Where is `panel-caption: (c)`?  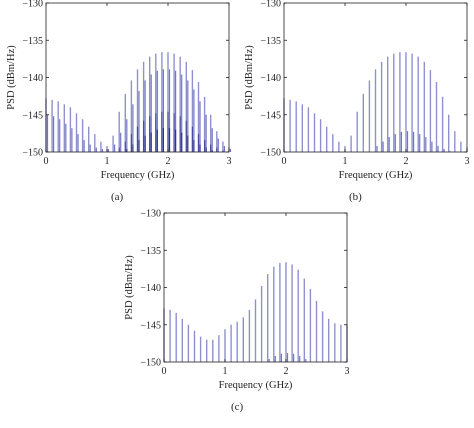
panel-caption: (c) is located at coordinates (237, 407).